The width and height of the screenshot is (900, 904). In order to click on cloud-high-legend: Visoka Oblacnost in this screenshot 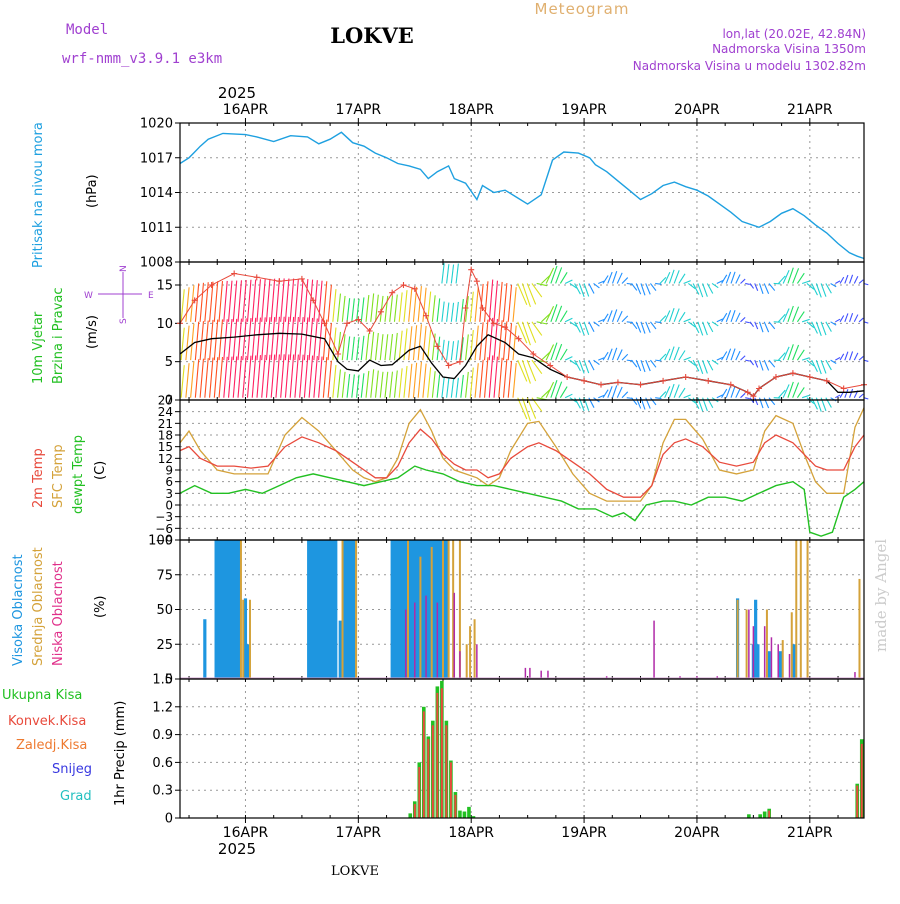, I will do `click(18, 610)`.